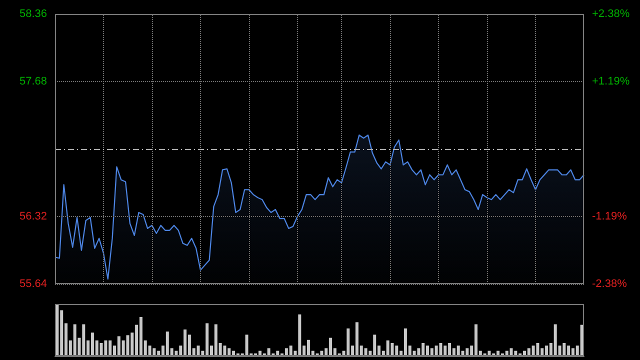  I want to click on y2-tick-label: -1.19%, so click(610, 216).